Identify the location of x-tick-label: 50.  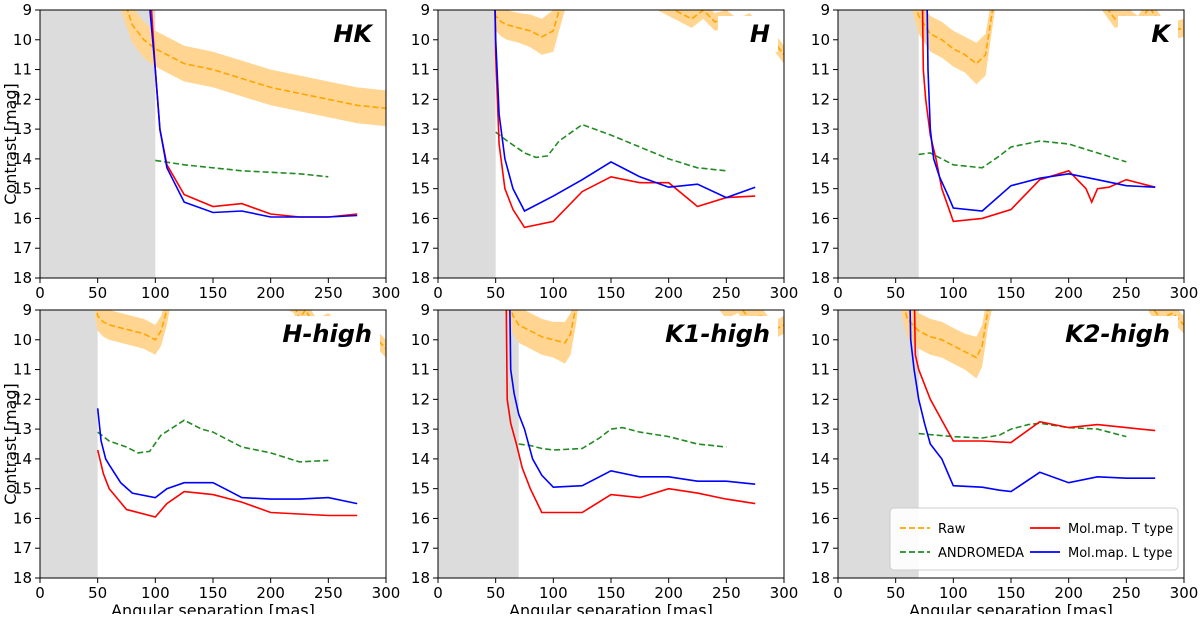
(495, 593).